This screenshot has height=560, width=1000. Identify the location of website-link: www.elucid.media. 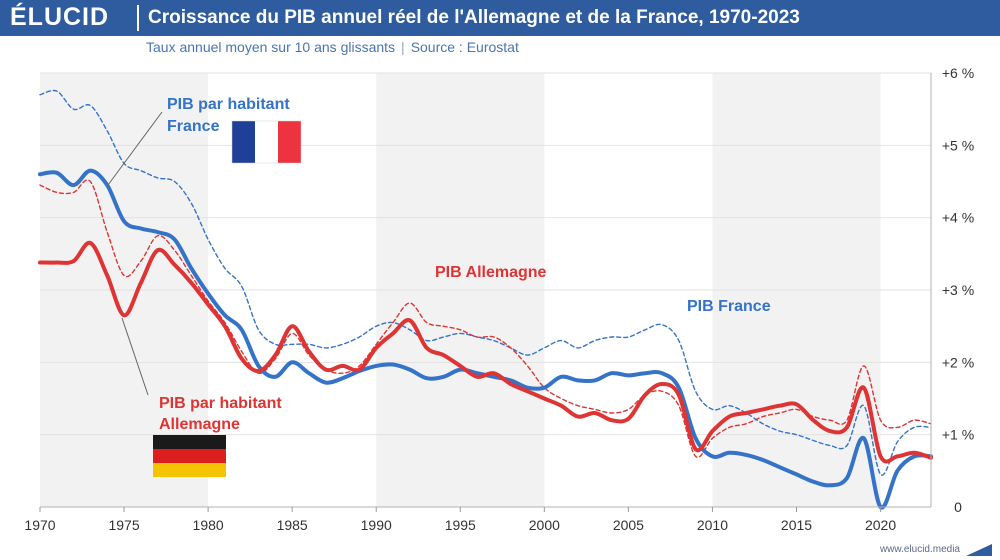
(919, 549).